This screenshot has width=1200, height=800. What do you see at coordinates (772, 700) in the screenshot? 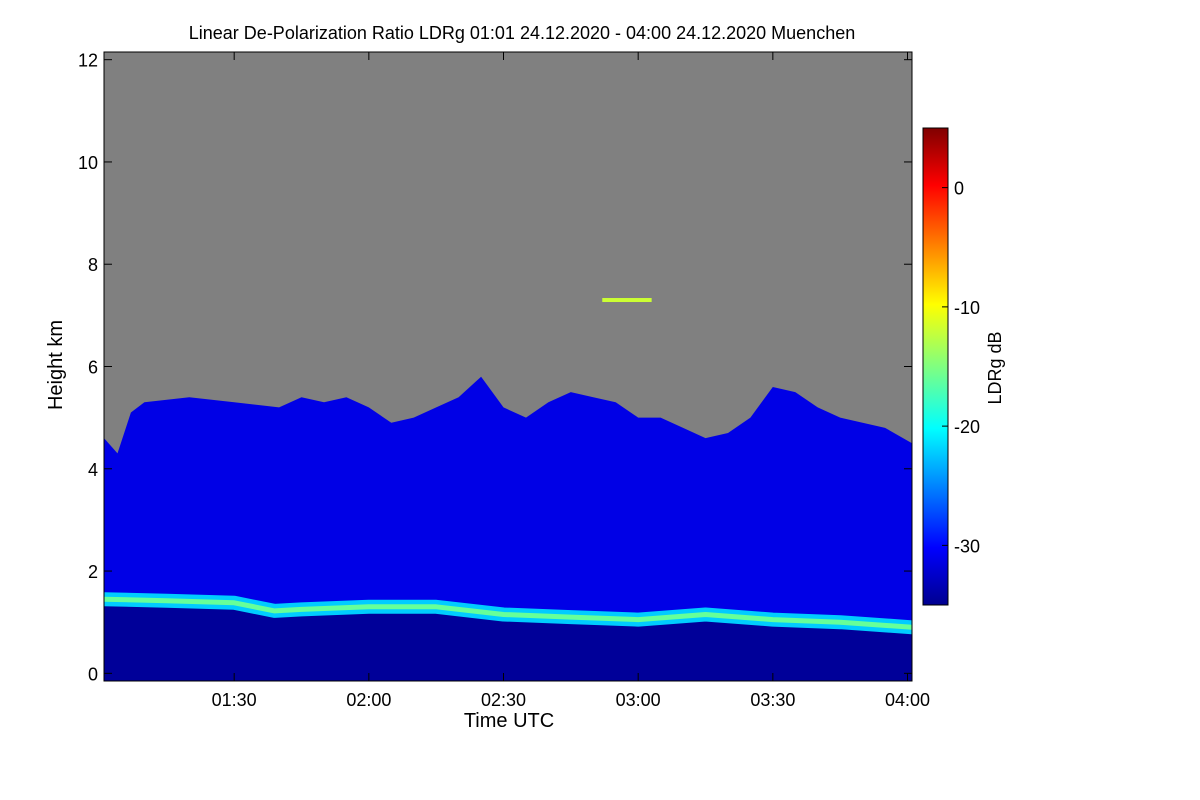
I see `x-tick-label: 03:30` at bounding box center [772, 700].